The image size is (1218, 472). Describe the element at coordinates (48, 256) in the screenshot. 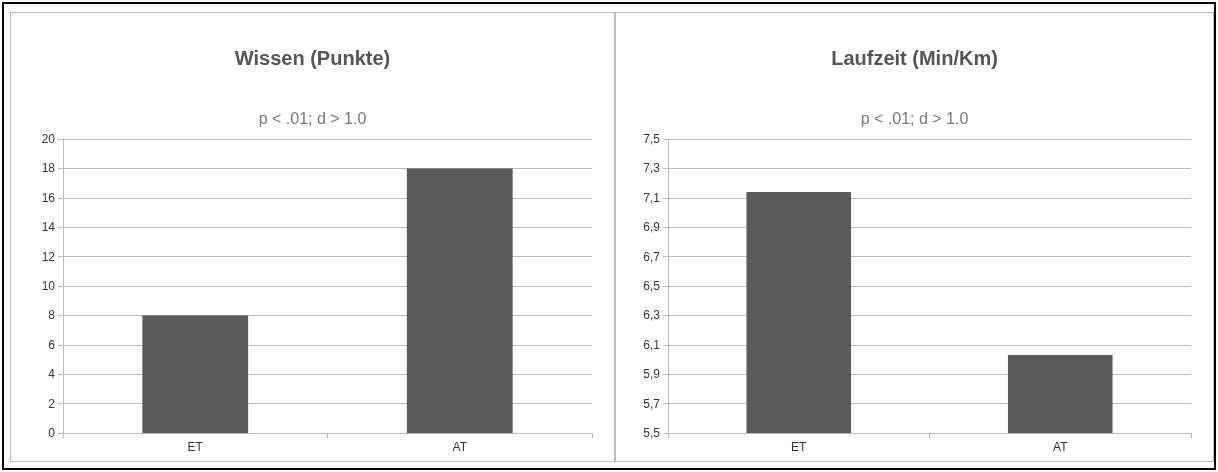

I see `y-tick-label: 12` at that location.